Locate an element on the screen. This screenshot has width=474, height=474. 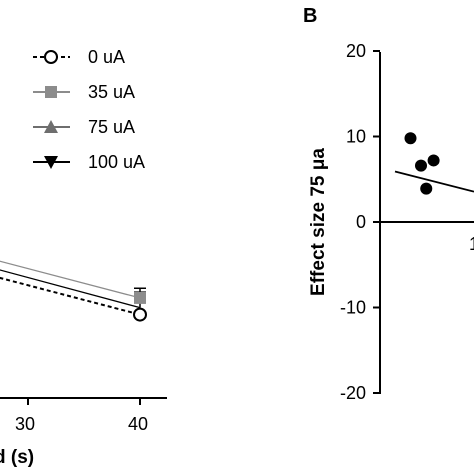
panel-a-x-tick-label-40: 40 is located at coordinates (138, 424).